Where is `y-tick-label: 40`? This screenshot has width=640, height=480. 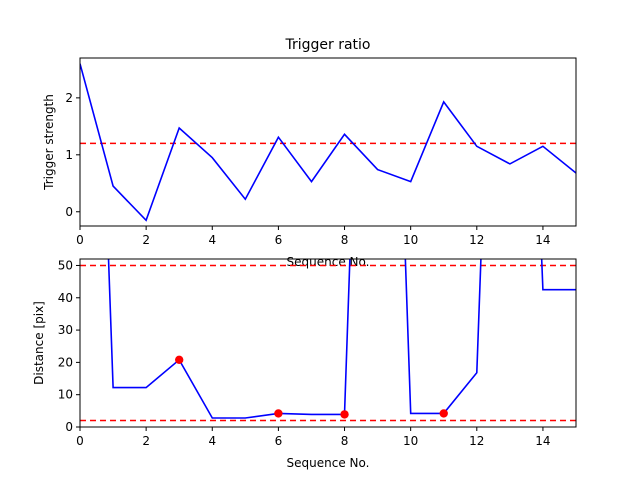 y-tick-label: 40 is located at coordinates (65, 298).